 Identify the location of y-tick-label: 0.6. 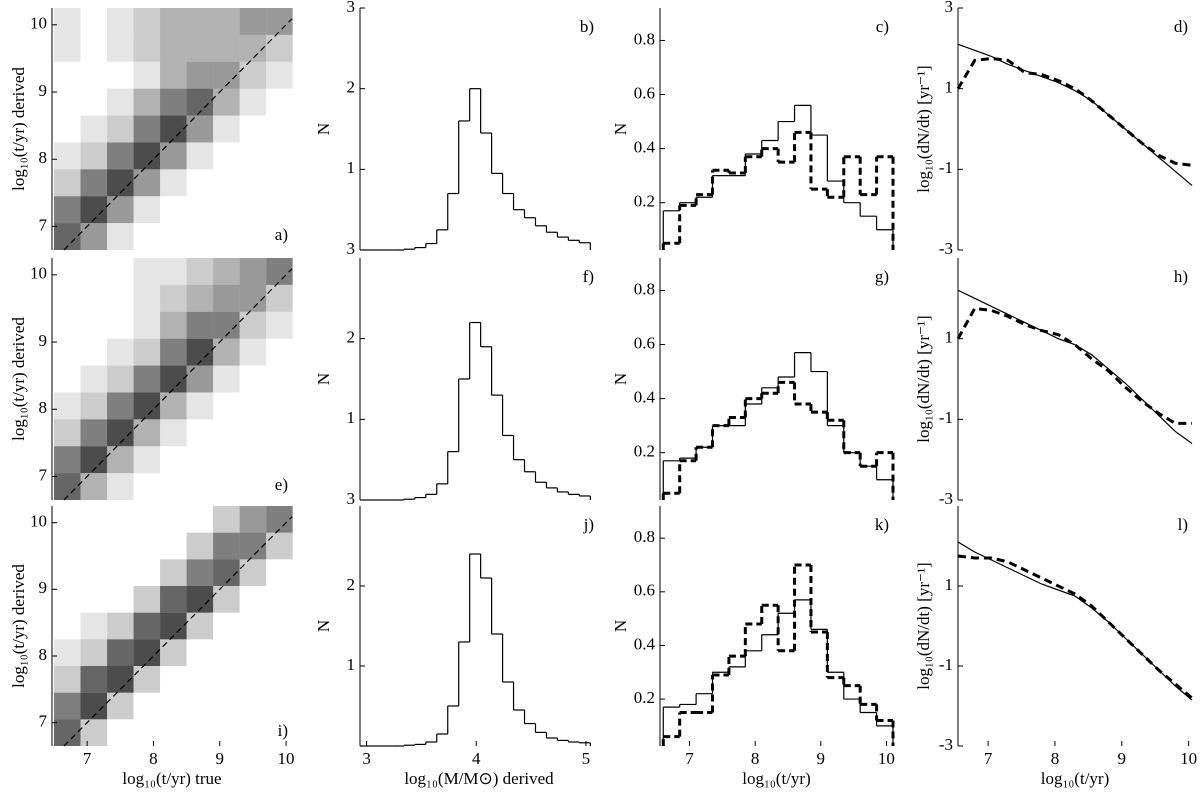
(644, 590).